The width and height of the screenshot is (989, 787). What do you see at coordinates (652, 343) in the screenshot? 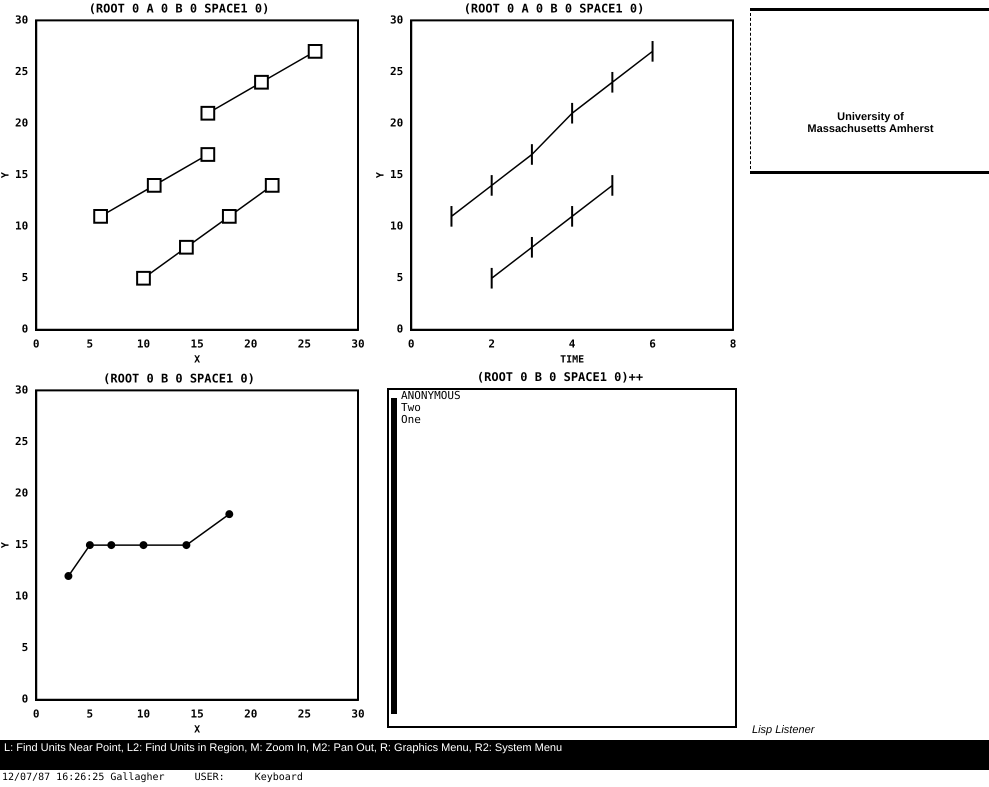
I see `x-tick-label: 6` at bounding box center [652, 343].